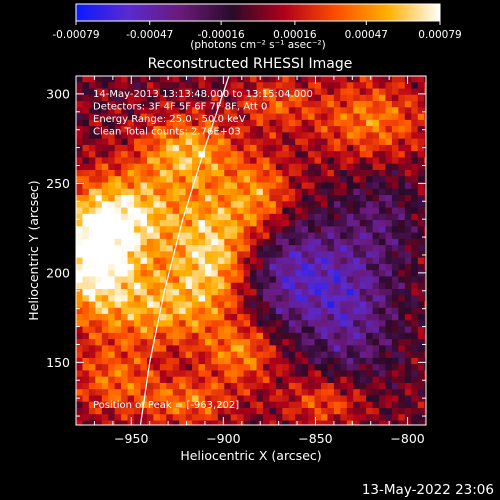 The image size is (500, 500). I want to click on colorbar-tick-label: -0.00079, so click(75, 35).